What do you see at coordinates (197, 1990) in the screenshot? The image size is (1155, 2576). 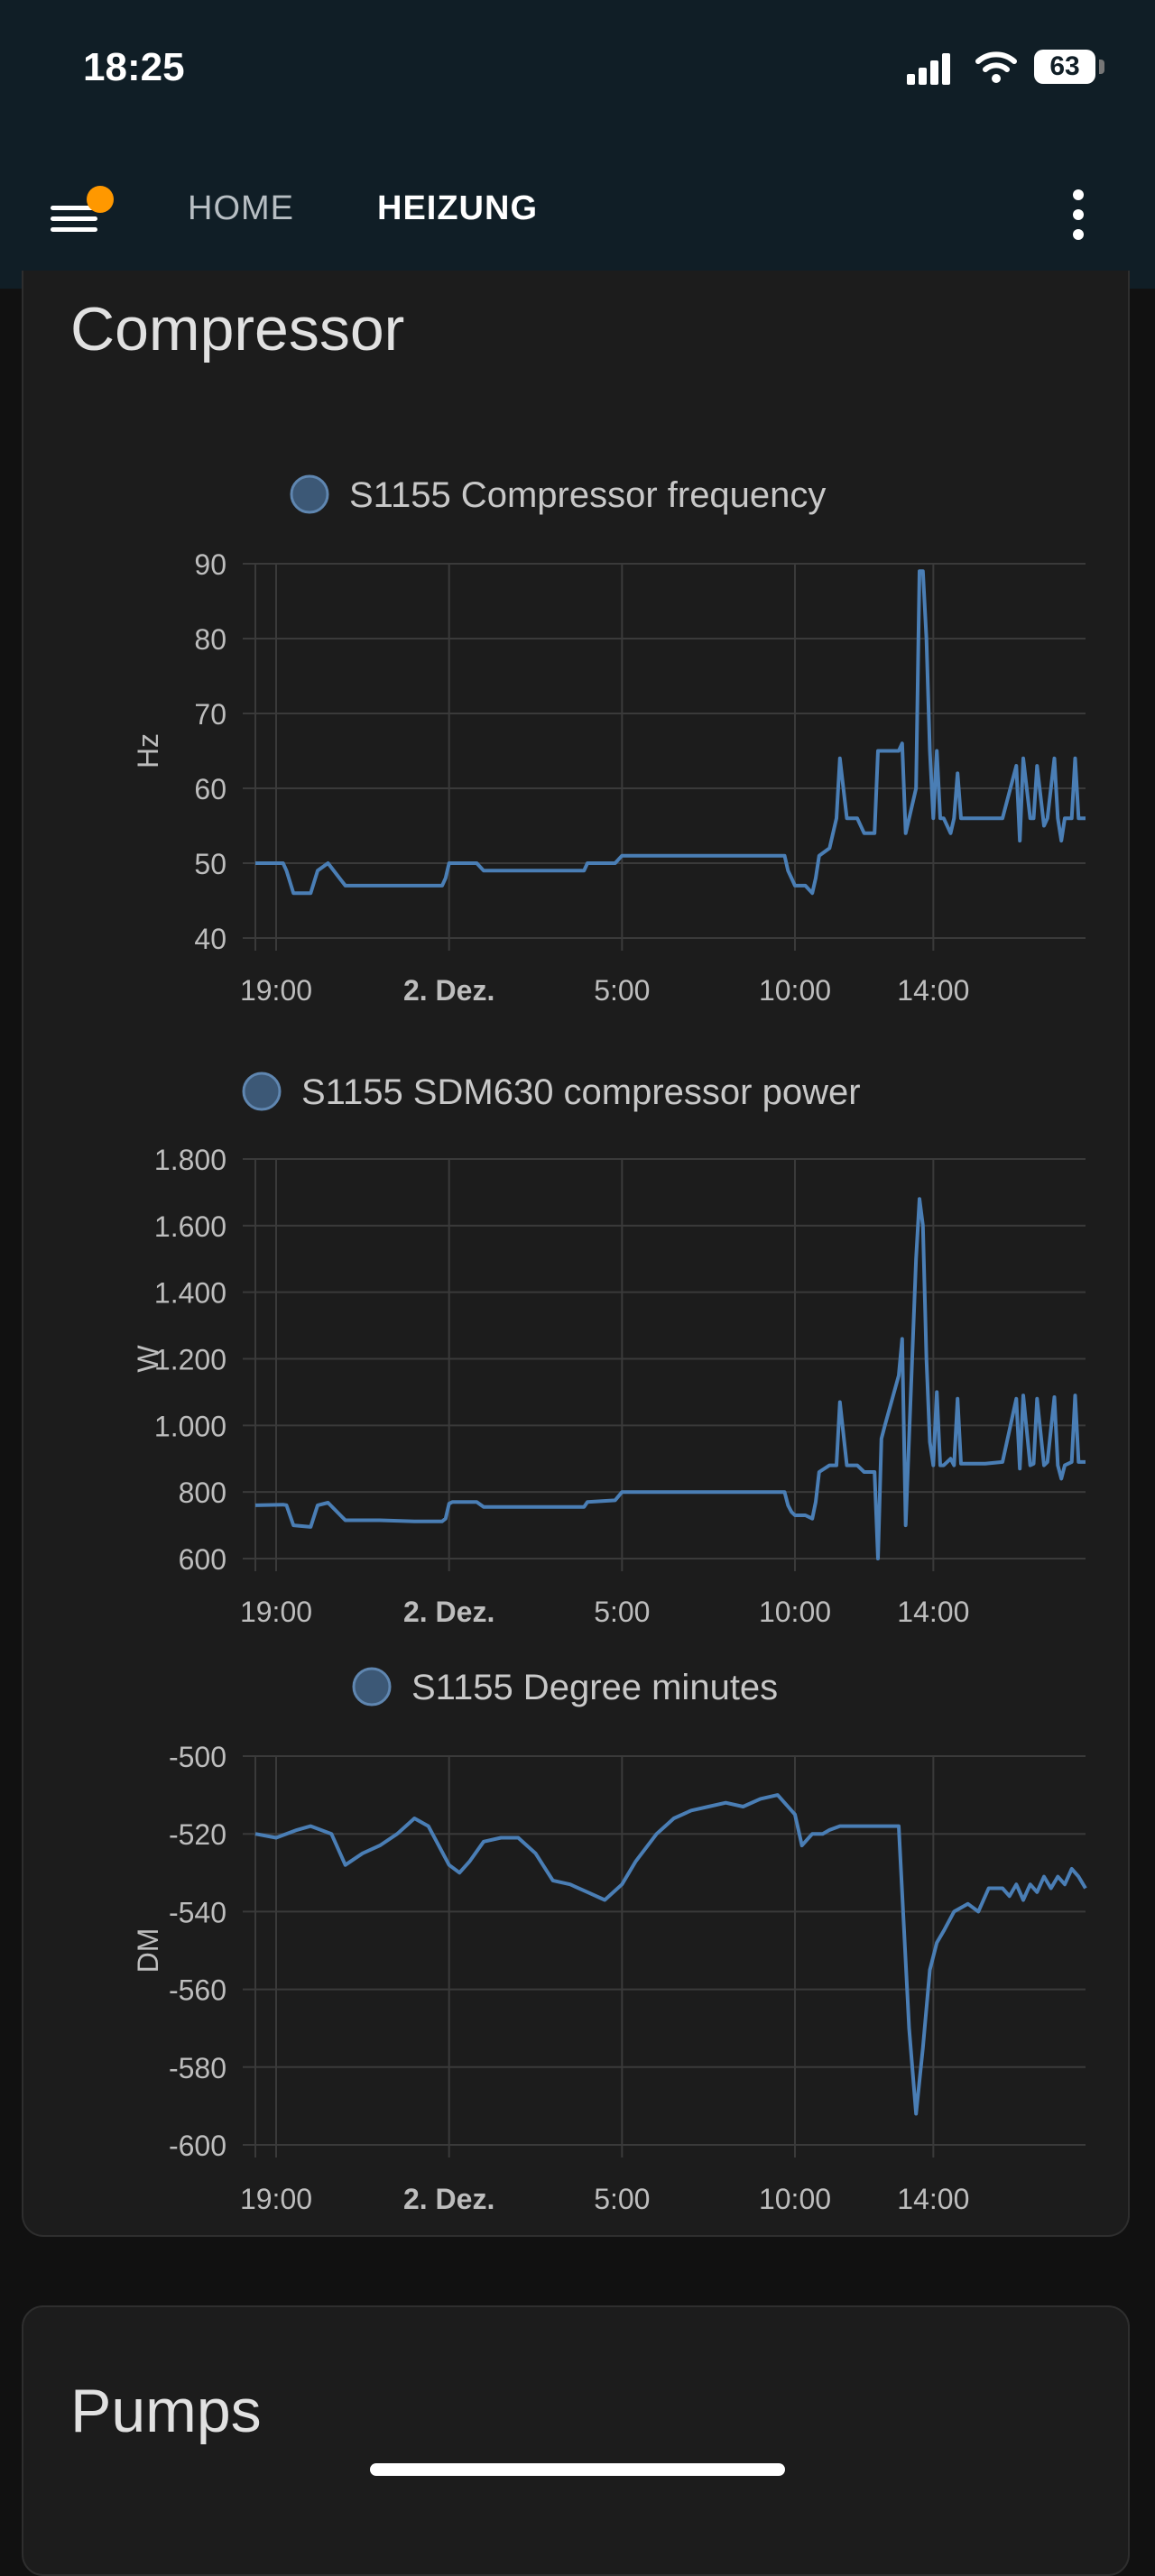 I see `y-tick-label: -560` at bounding box center [197, 1990].